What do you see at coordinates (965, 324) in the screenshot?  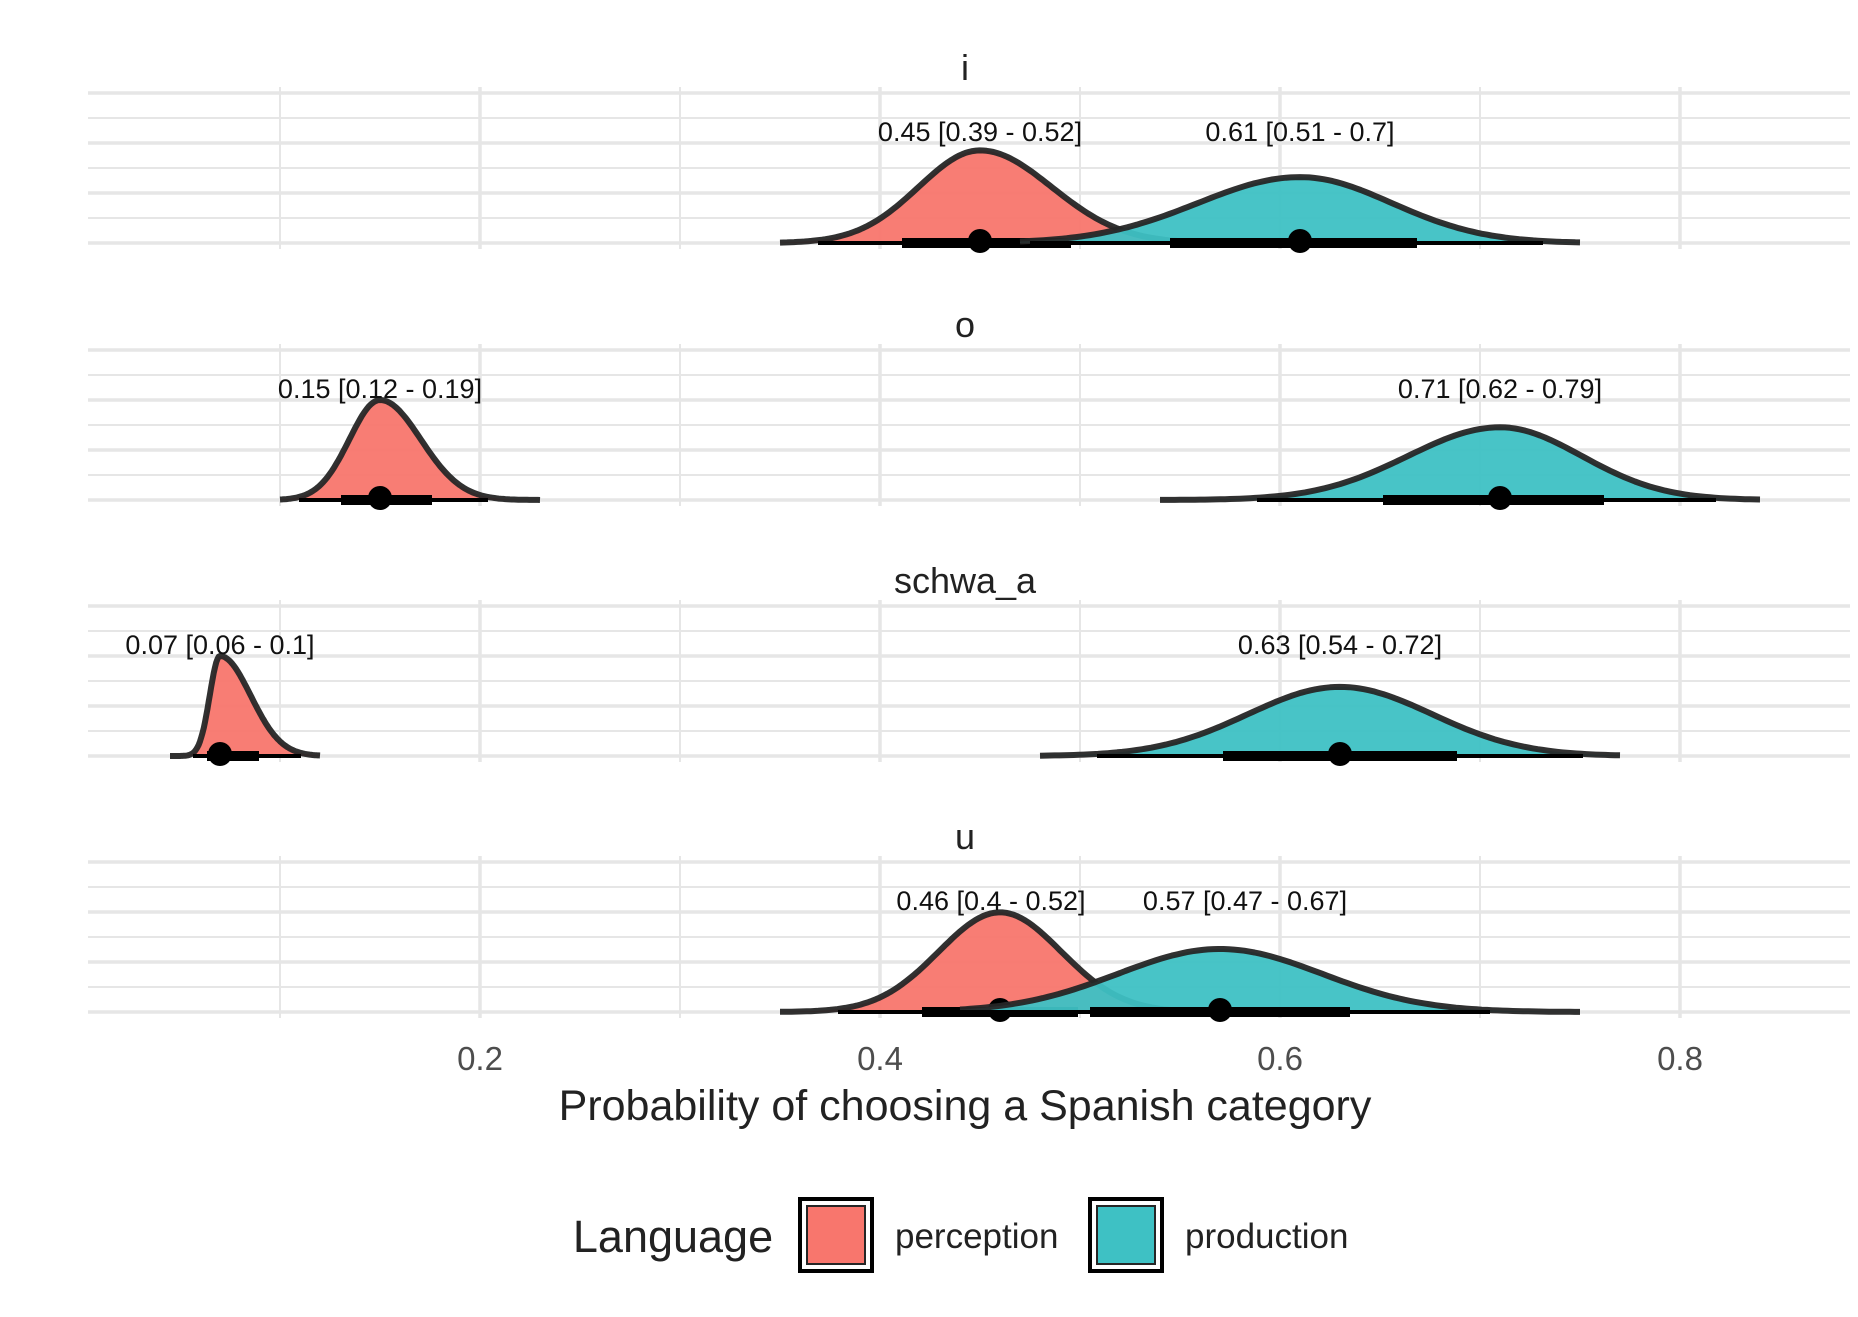 I see `facet-strip-label: o` at bounding box center [965, 324].